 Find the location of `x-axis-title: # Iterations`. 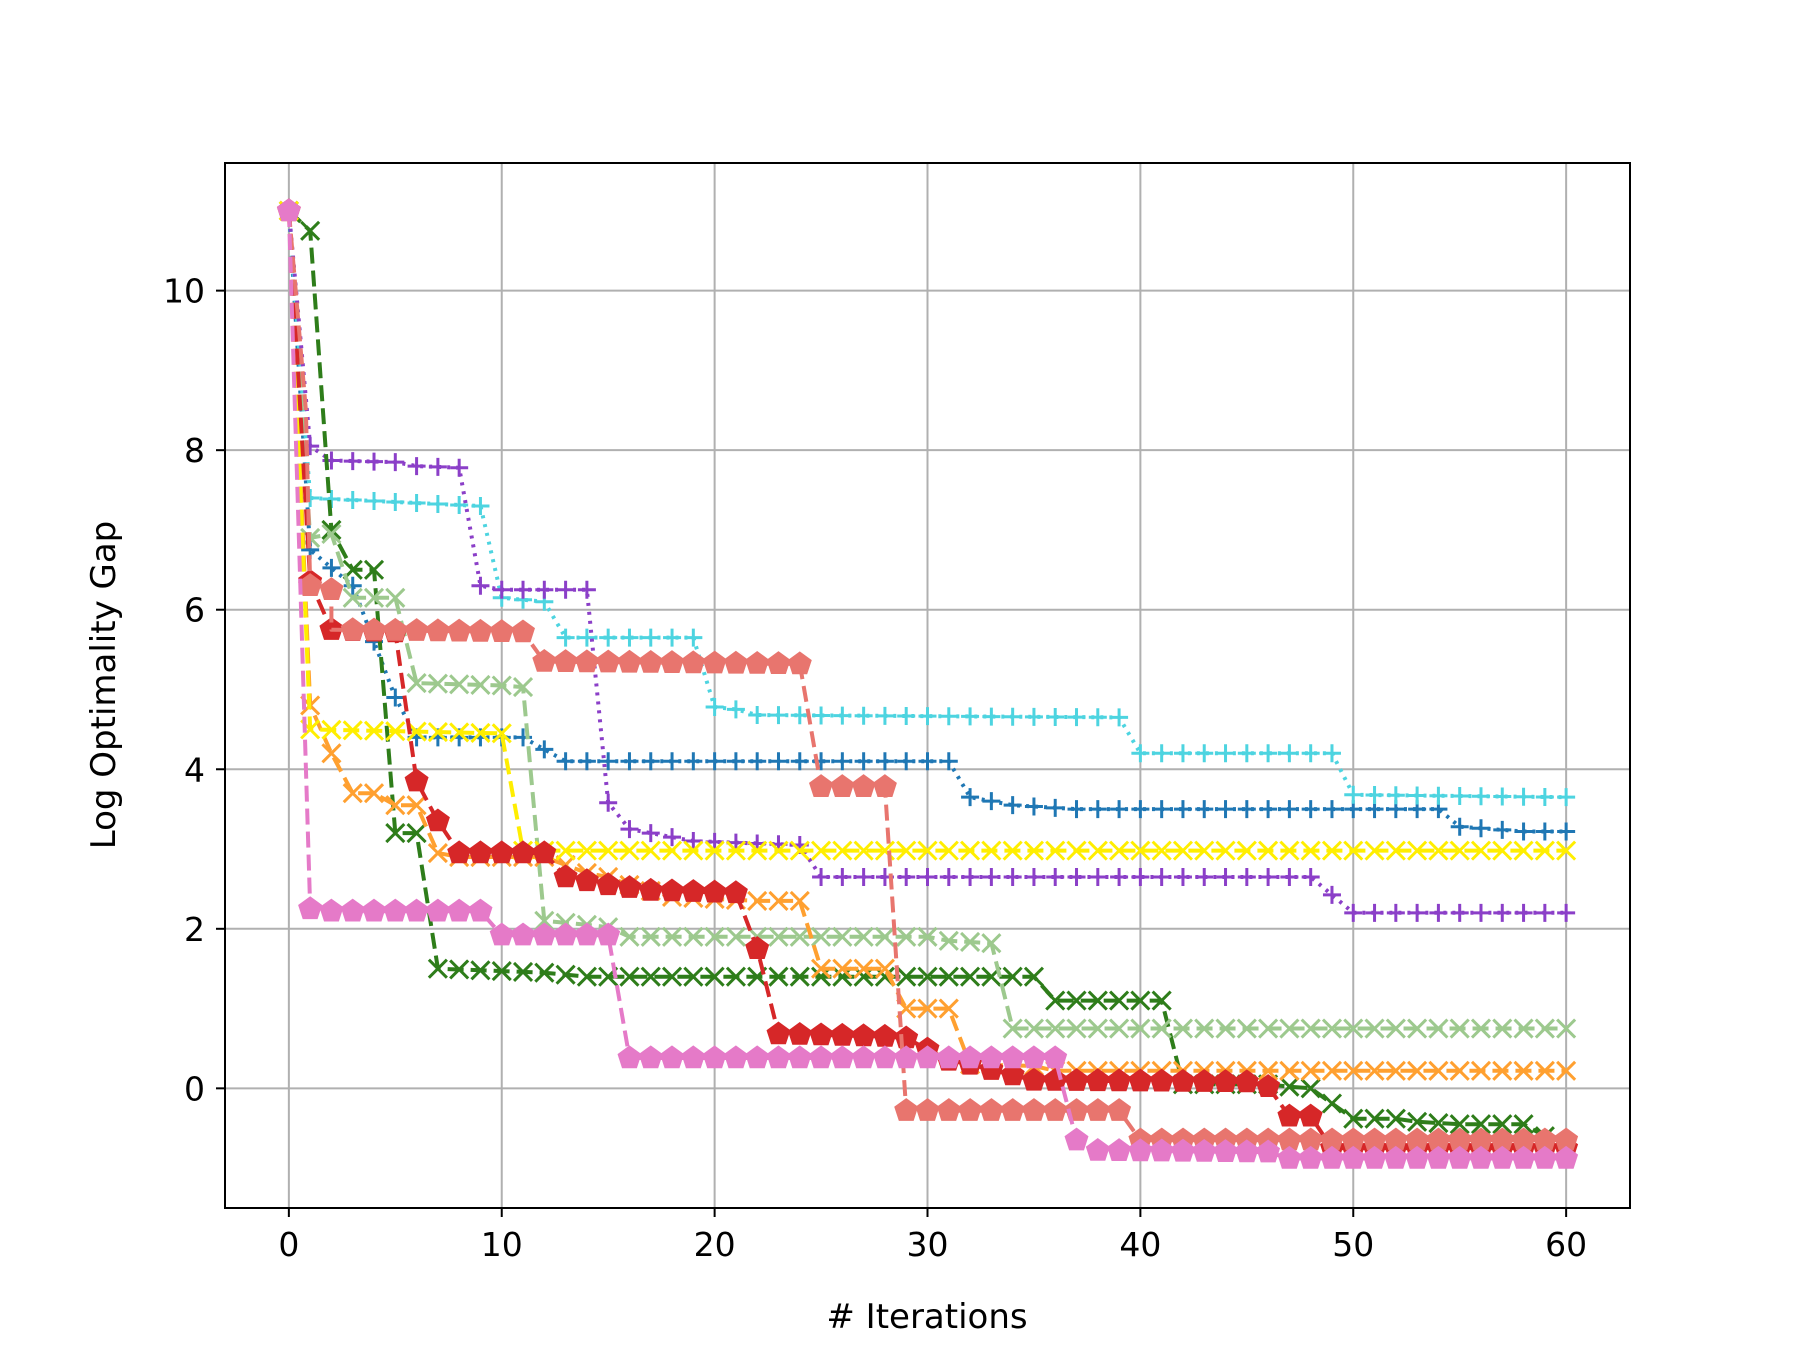

x-axis-title: # Iterations is located at coordinates (926, 1317).